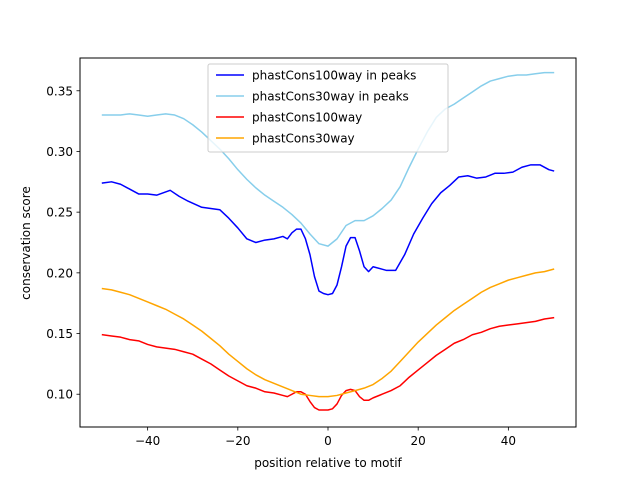  Describe the element at coordinates (59, 334) in the screenshot. I see `y-tick-label: 0.15` at that location.